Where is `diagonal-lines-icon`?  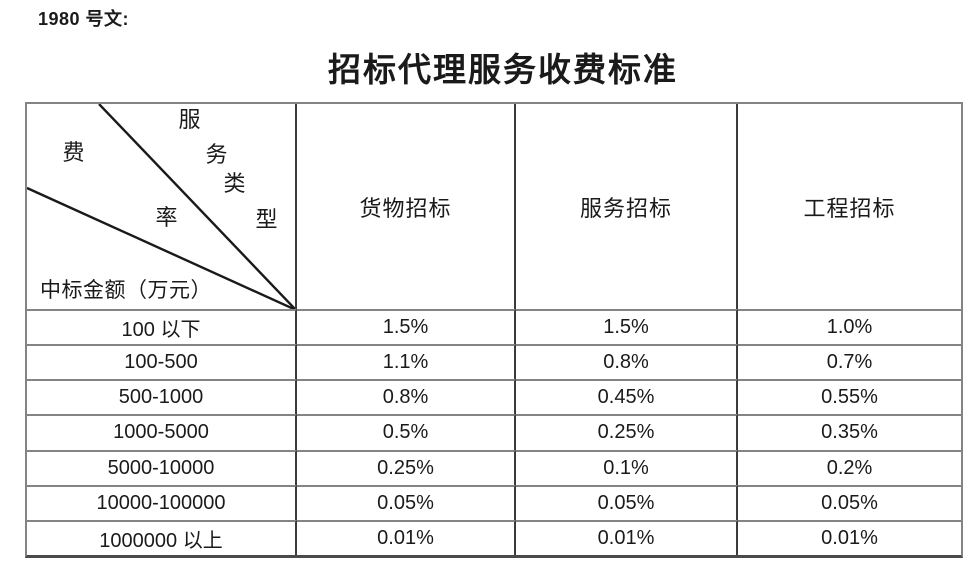
diagonal-lines-icon is located at coordinates (161, 206).